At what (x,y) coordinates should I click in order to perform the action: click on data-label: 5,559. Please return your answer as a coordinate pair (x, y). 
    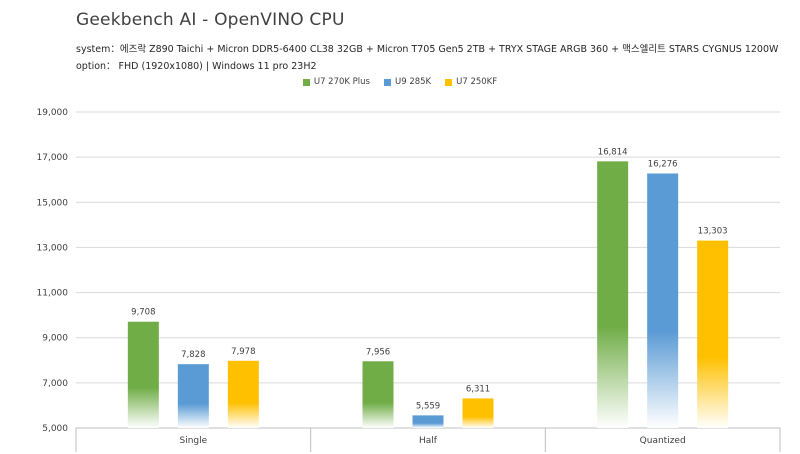
    Looking at the image, I should click on (428, 406).